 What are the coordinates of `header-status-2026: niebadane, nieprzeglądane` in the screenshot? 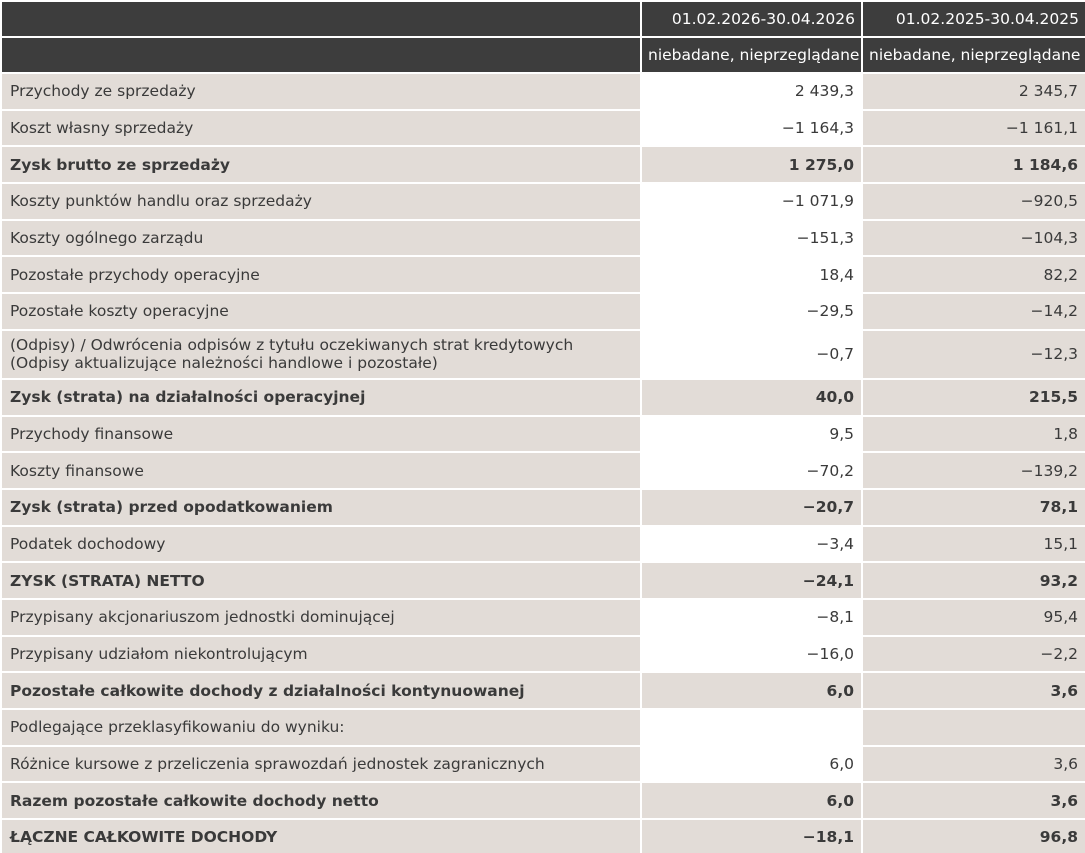 It's located at (751, 55).